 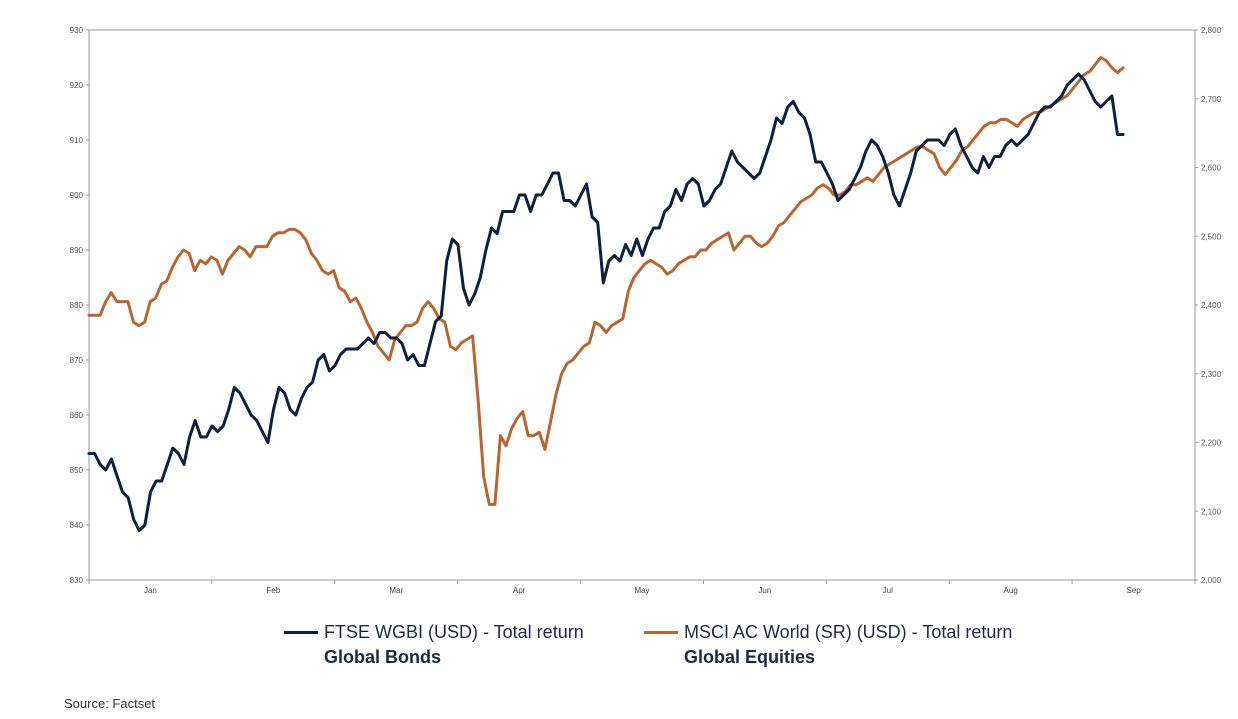 I want to click on bonds-group-label: Global Bonds, so click(x=382, y=657).